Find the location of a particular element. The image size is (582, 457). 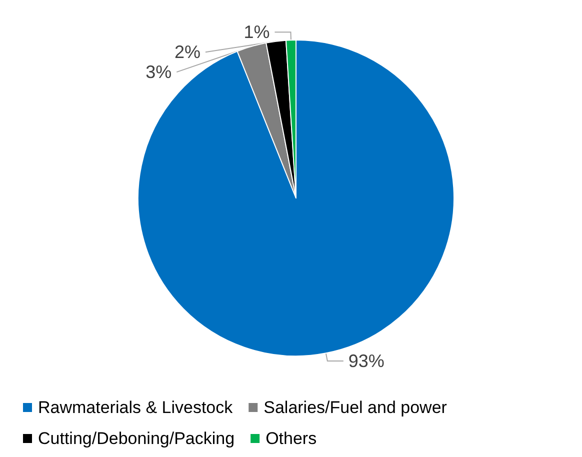

legend-label: Salaries/Fuel and power is located at coordinates (356, 407).